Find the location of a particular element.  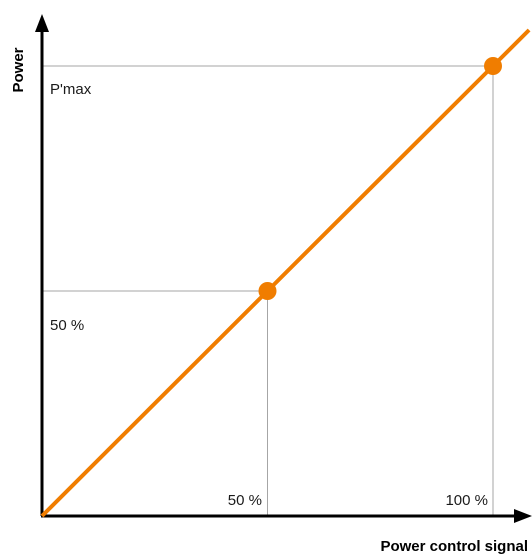

y-axis-arrow-icon is located at coordinates (42, 23).